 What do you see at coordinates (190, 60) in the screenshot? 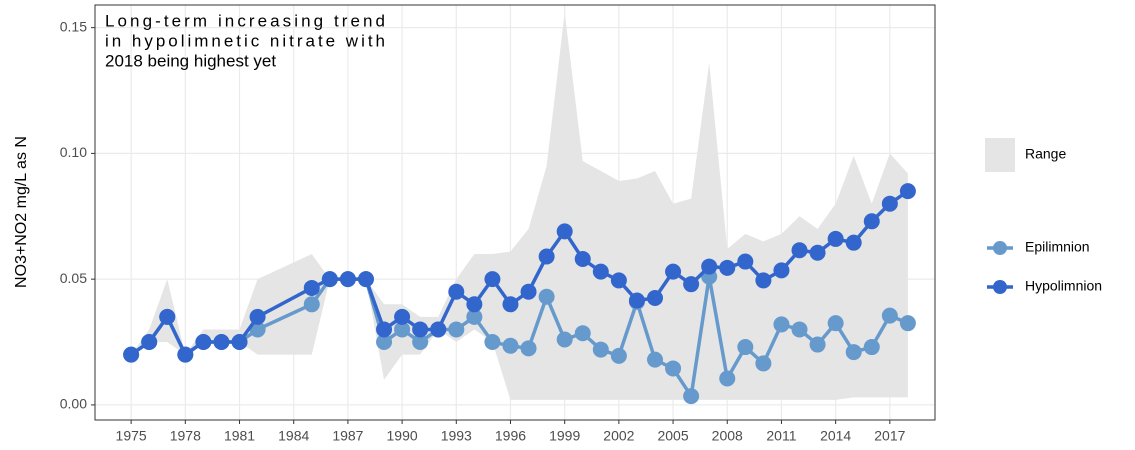
I see `annotation: 2018 being highest yet` at bounding box center [190, 60].